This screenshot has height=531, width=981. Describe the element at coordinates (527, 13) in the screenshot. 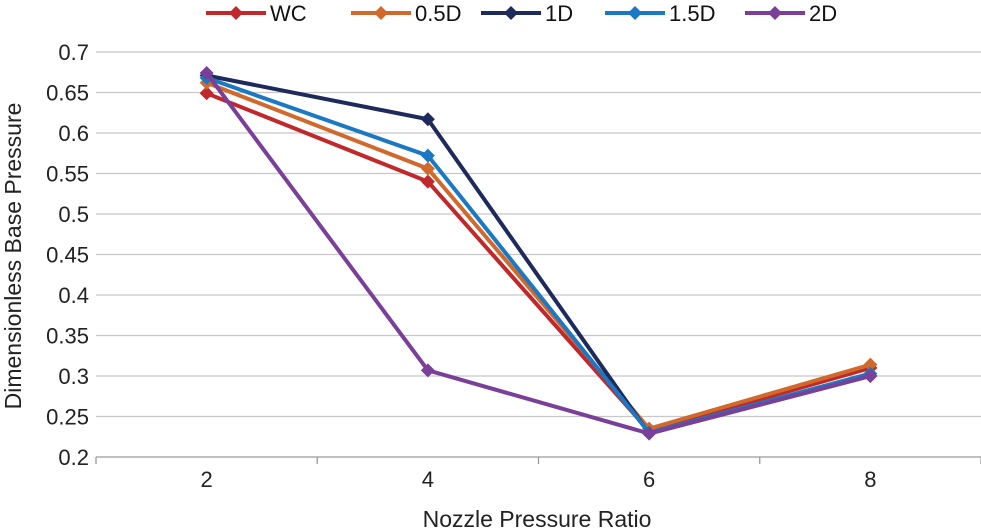

I see `legend-item-1d: 1D` at that location.